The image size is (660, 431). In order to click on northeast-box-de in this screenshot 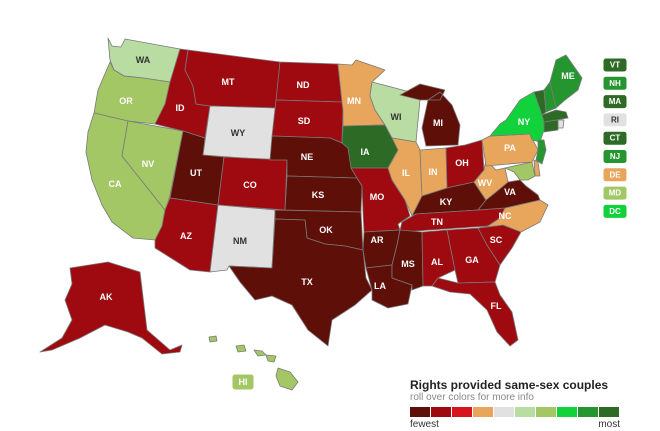, I will do `click(615, 175)`.